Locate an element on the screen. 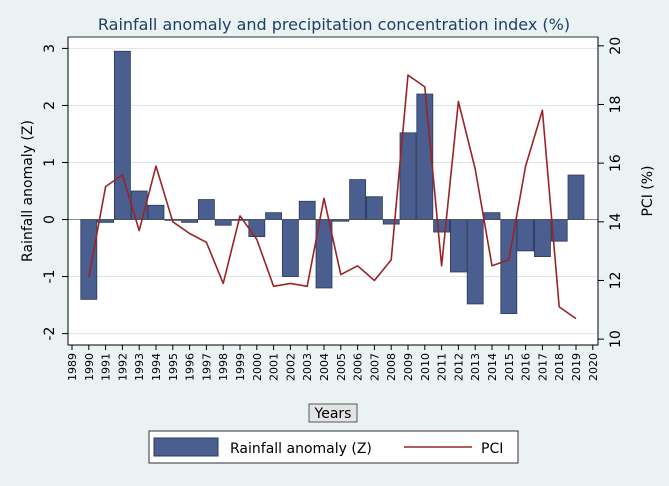 The height and width of the screenshot is (486, 669). x-axis-label-box is located at coordinates (333, 413).